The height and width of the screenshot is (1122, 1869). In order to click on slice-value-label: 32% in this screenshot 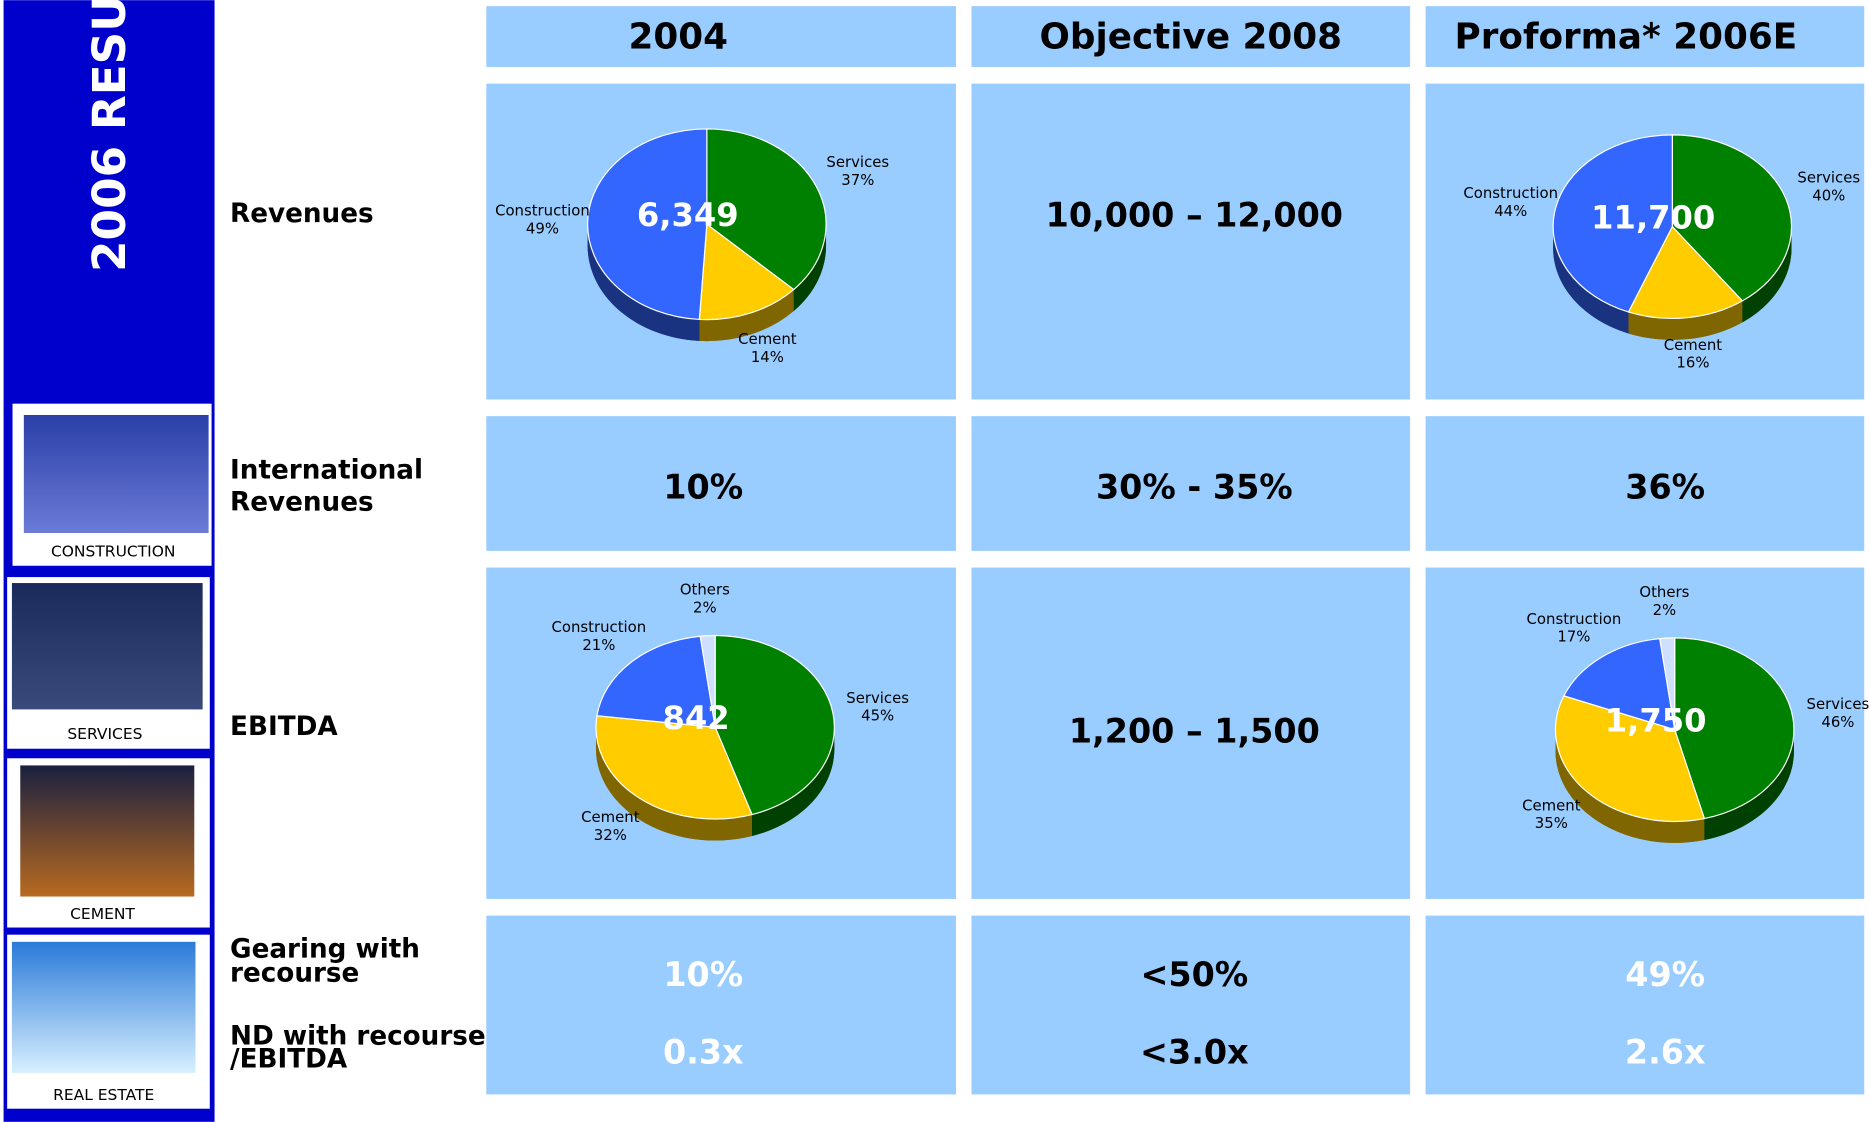, I will do `click(610, 835)`.